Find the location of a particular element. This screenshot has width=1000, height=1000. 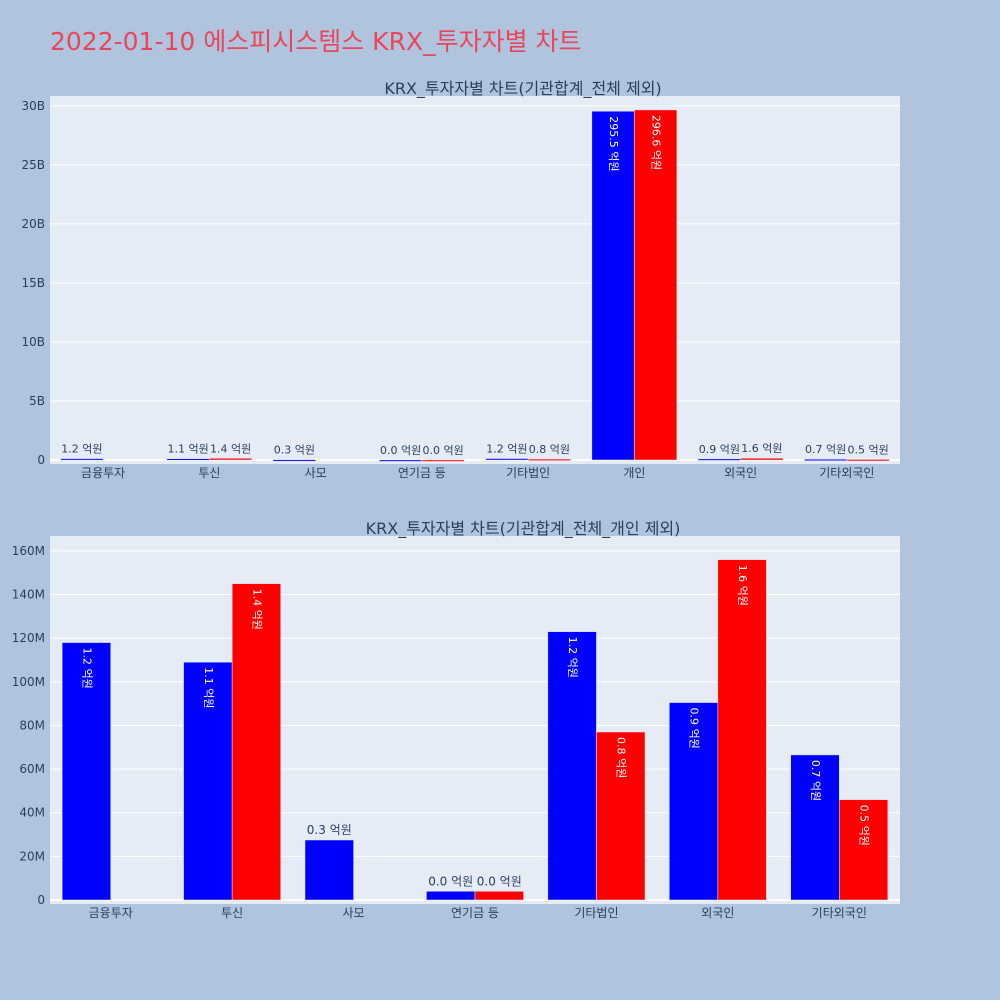

y-tick-label: 120M is located at coordinates (28, 638).